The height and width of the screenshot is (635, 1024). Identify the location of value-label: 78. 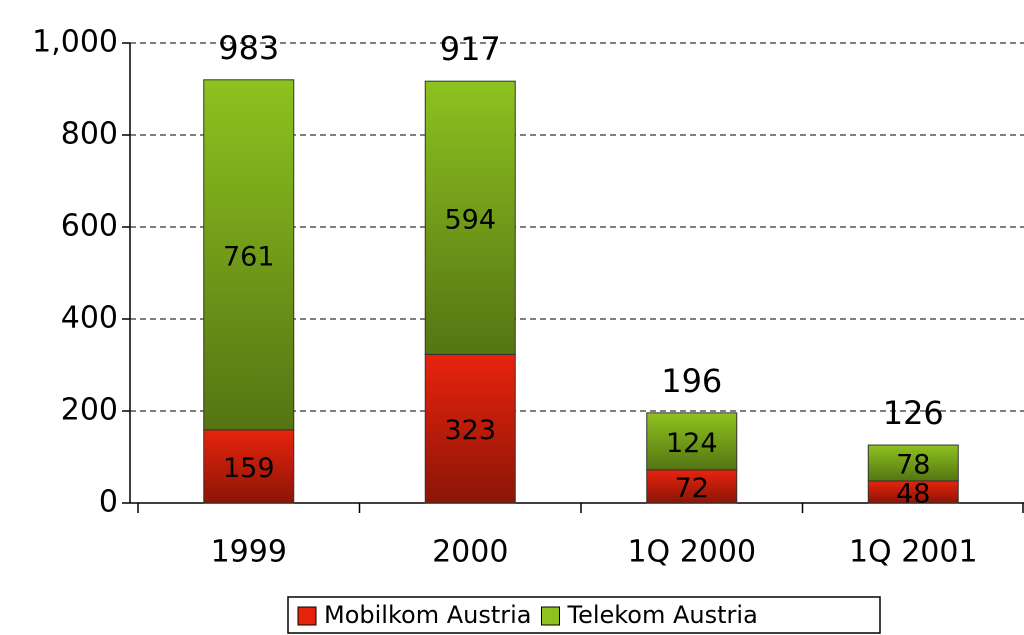
(913, 464).